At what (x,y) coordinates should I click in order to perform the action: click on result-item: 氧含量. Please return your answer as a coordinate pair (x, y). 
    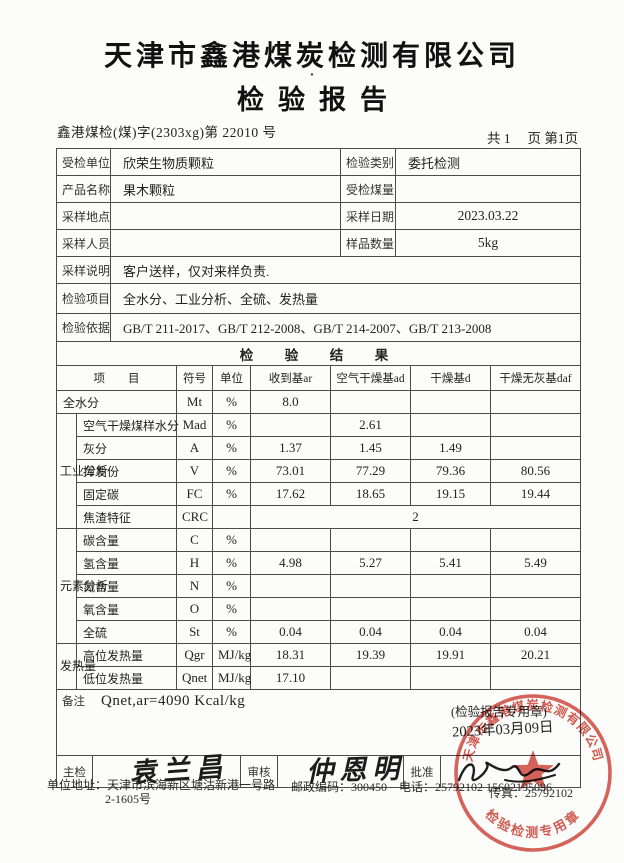
    Looking at the image, I should click on (126, 609).